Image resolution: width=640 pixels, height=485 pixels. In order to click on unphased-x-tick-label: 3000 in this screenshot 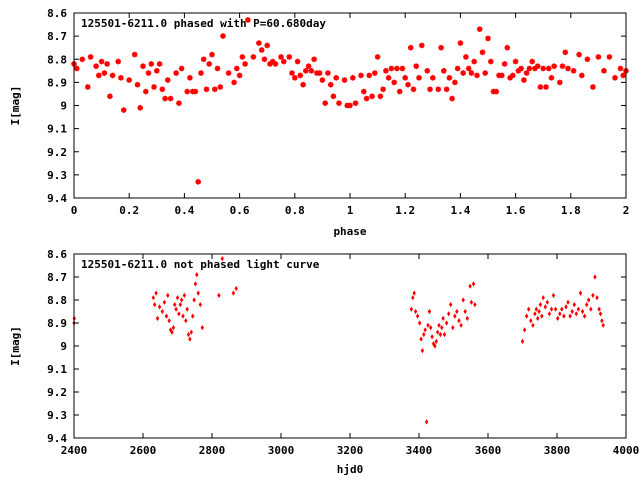, I will do `click(281, 450)`.